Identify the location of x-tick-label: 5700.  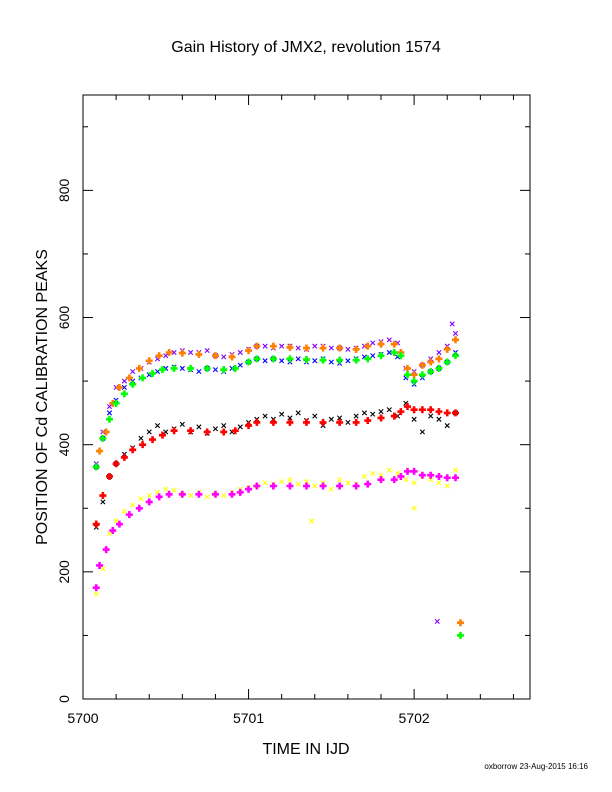
(82, 718).